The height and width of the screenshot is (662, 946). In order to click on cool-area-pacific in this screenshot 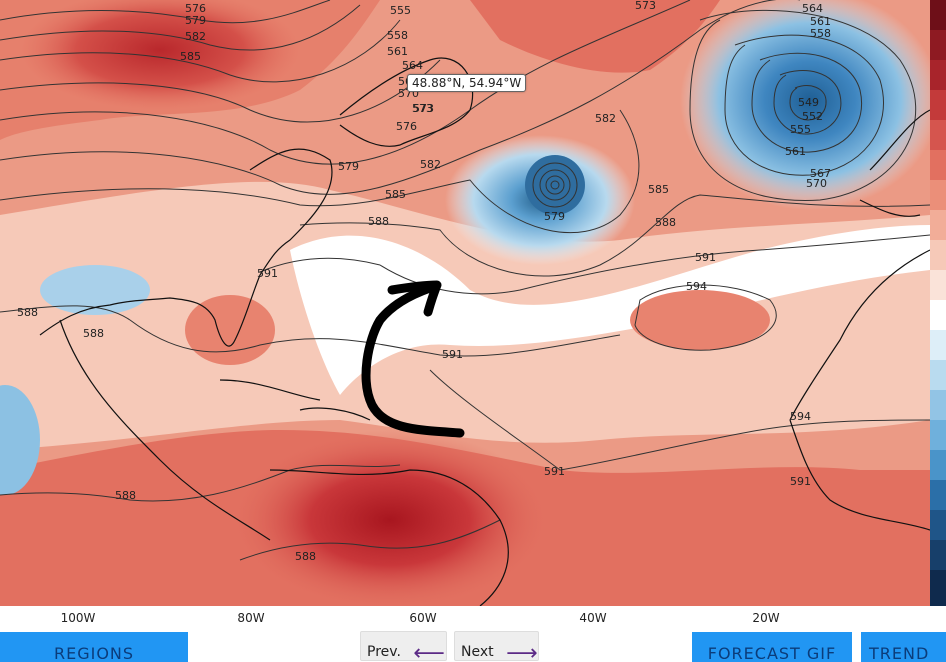, I will do `click(20, 440)`.